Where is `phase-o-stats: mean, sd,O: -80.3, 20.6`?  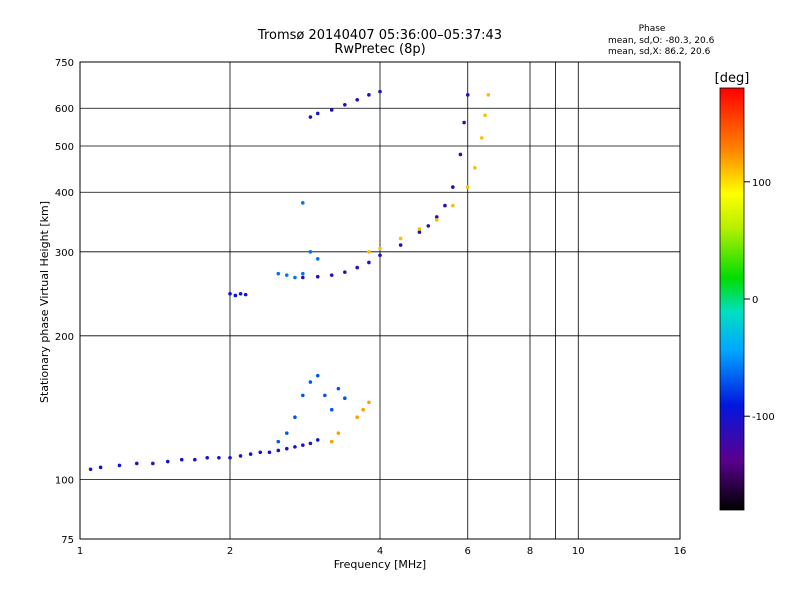
phase-o-stats: mean, sd,O: -80.3, 20.6 is located at coordinates (661, 41).